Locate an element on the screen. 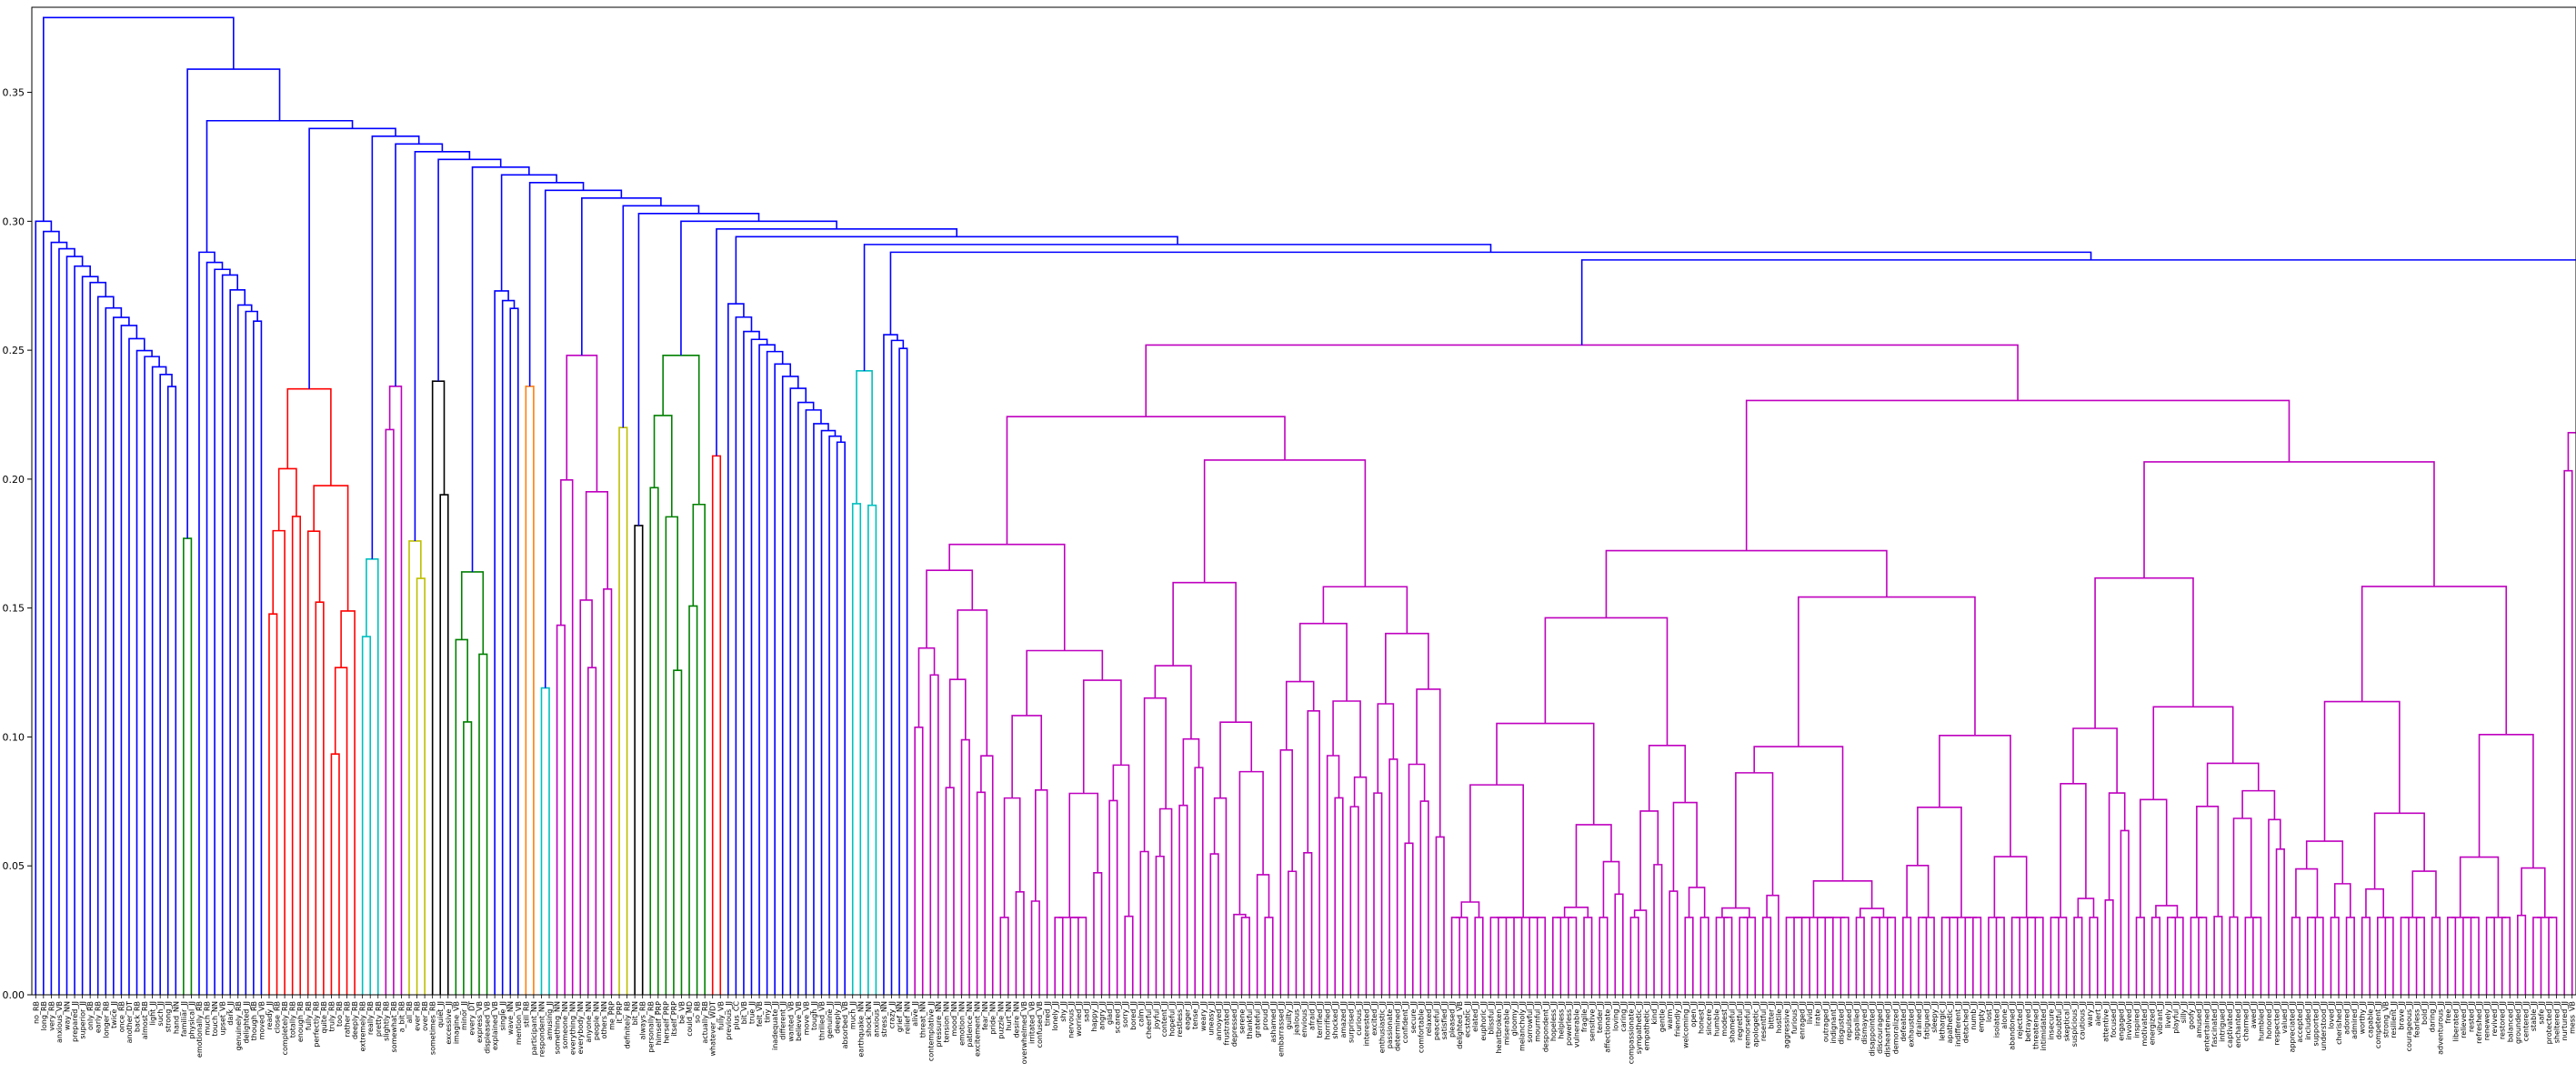  leaf-label: calm_JJ is located at coordinates (1141, 1014).